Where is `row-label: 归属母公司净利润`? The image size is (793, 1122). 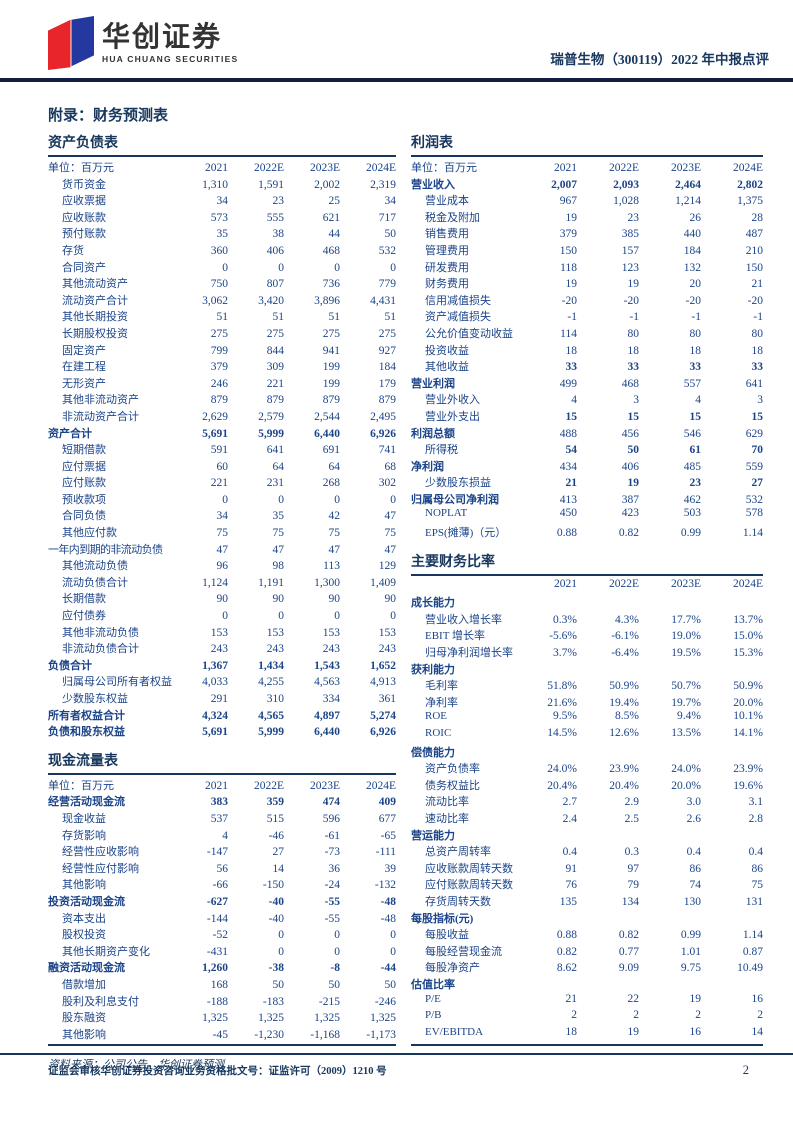
row-label: 归属母公司净利润 is located at coordinates (455, 499).